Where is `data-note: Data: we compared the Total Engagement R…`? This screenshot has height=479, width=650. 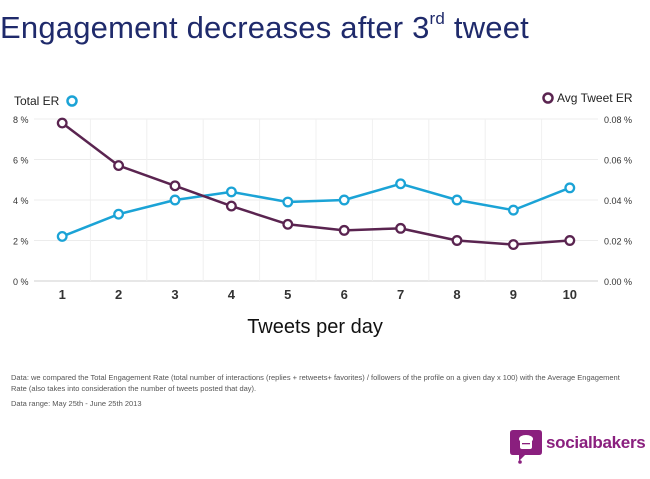 data-note: Data: we compared the Total Engagement R… is located at coordinates (315, 383).